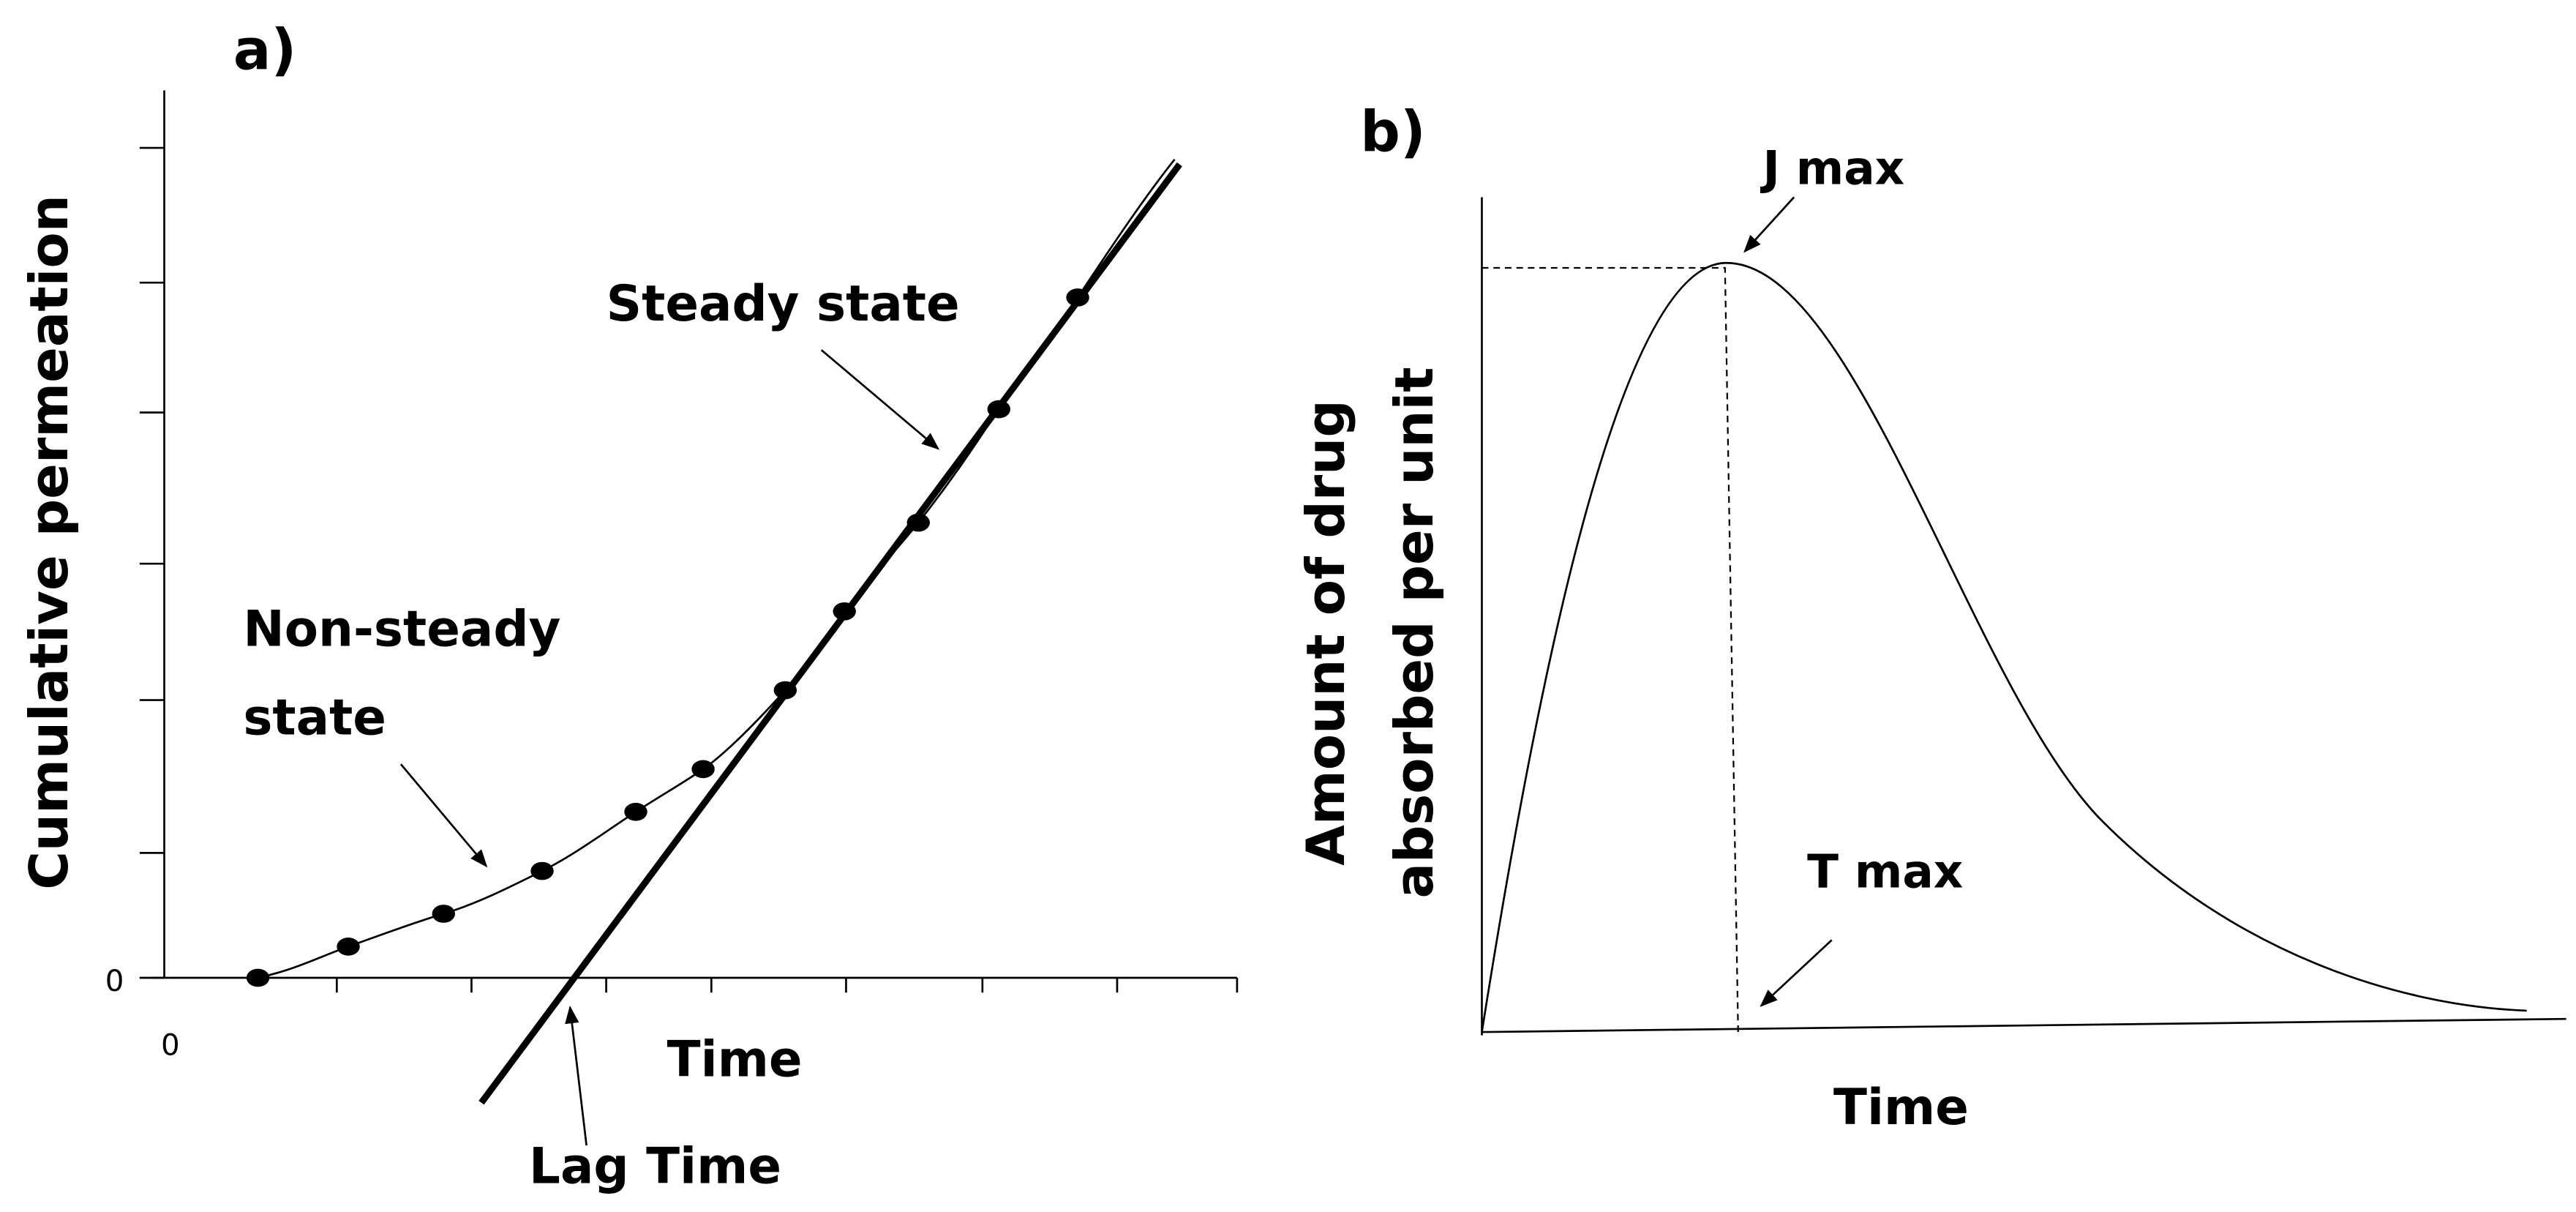  I want to click on x-ticks, so click(787, 986).